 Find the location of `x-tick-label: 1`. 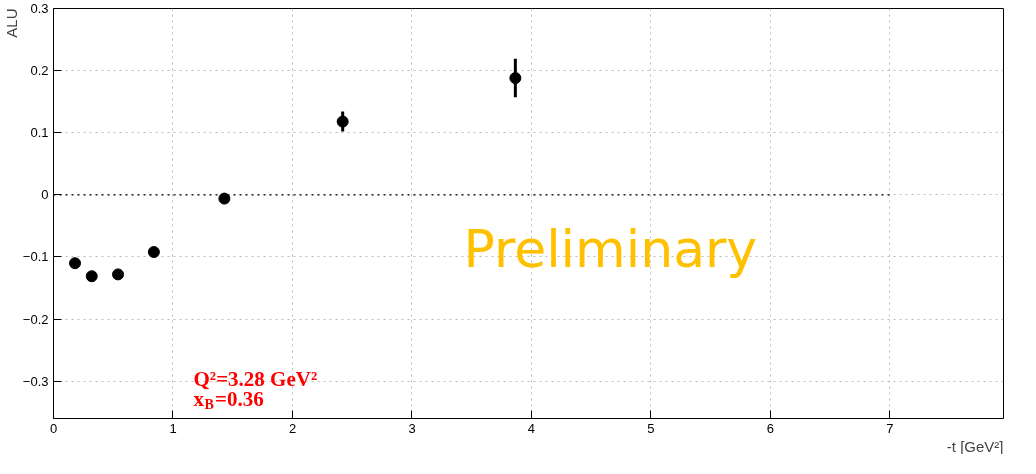

x-tick-label: 1 is located at coordinates (173, 428).